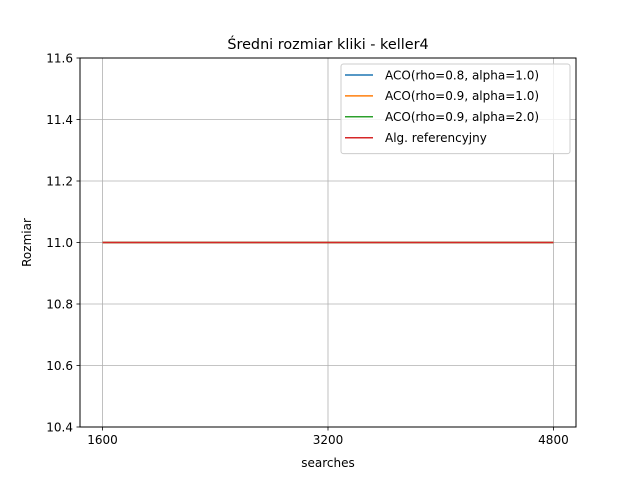 The image size is (640, 480). Describe the element at coordinates (59, 120) in the screenshot. I see `y-tick-label: 11.4` at that location.